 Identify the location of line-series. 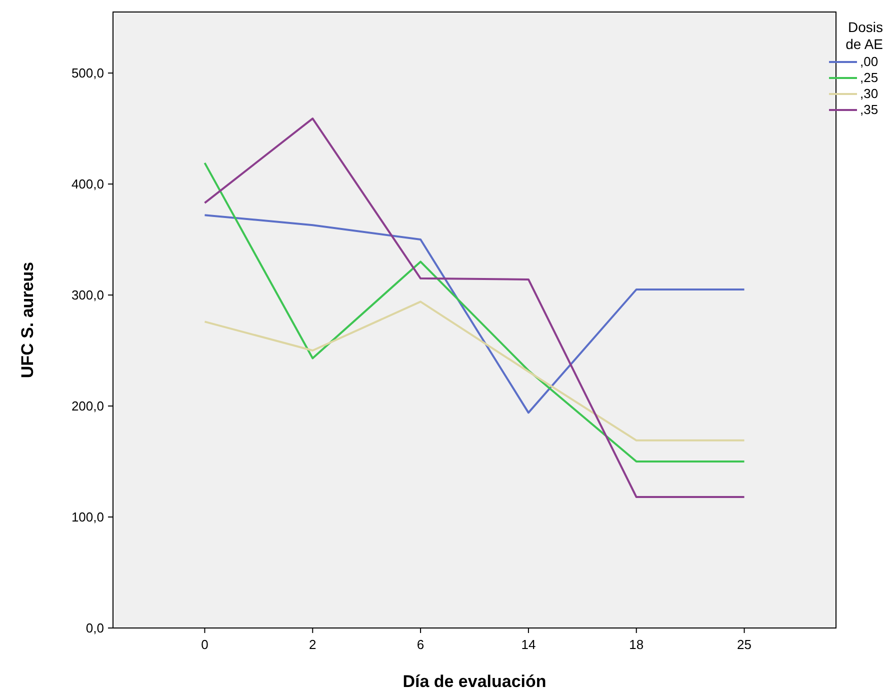
(475, 371).